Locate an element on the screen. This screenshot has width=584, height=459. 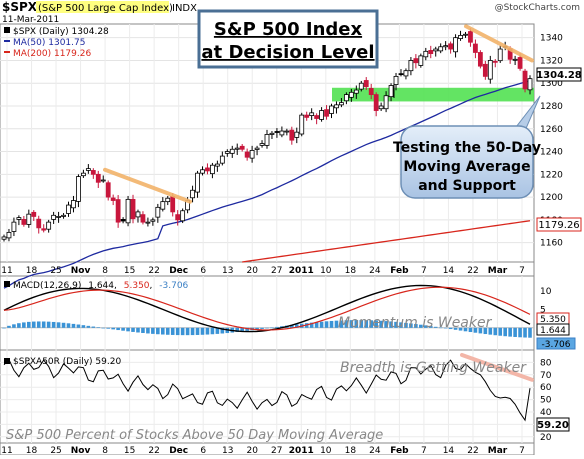
macd-value-label: 1.644 is located at coordinates (553, 331).